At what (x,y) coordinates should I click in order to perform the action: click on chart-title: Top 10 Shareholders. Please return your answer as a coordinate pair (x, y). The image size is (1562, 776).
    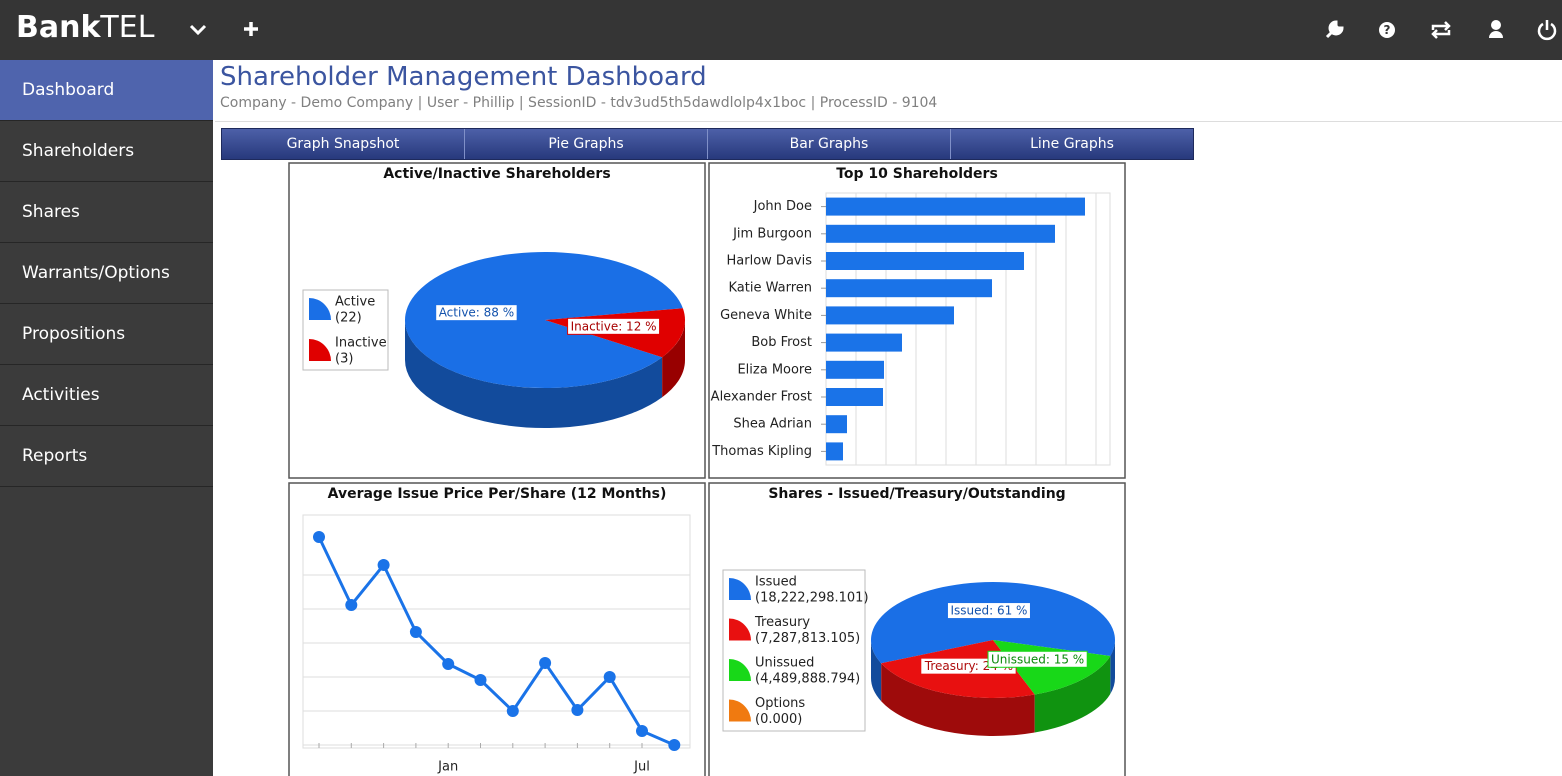
    Looking at the image, I should click on (917, 174).